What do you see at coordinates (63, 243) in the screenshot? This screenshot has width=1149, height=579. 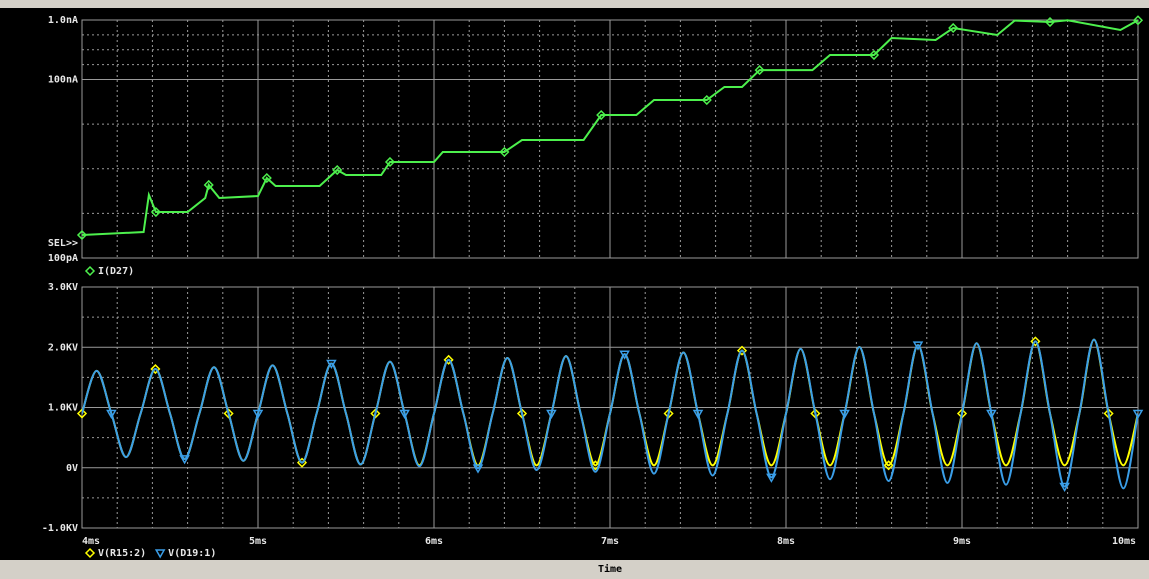 I see `selection-marker: SEL>>` at bounding box center [63, 243].